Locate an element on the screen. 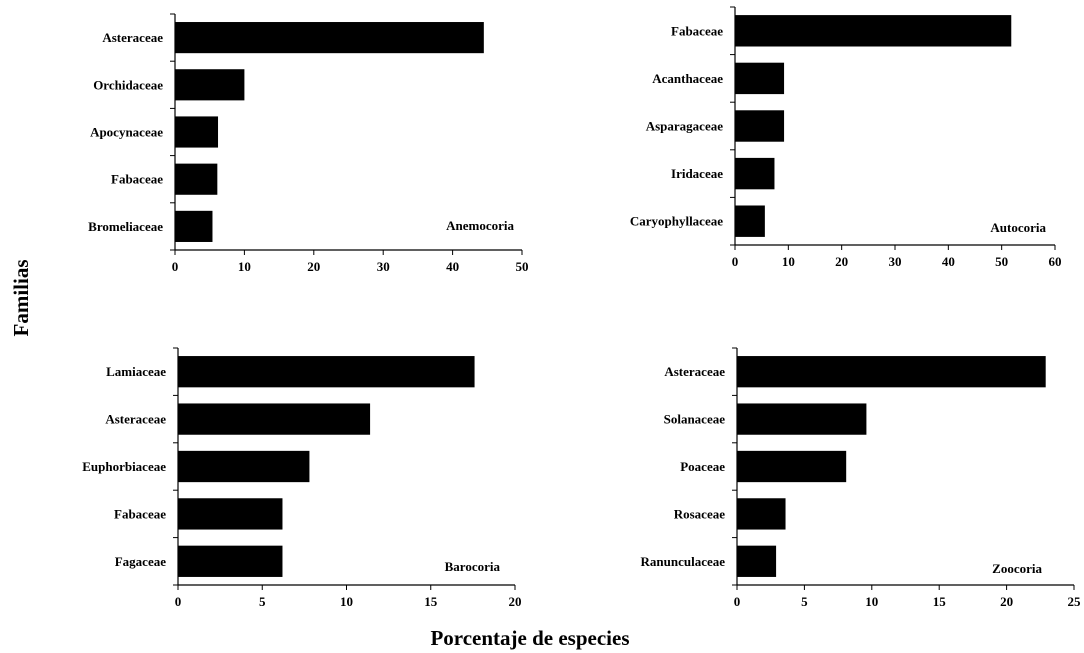 The width and height of the screenshot is (1084, 653). category-label: Euphorbiaceae is located at coordinates (124, 466).